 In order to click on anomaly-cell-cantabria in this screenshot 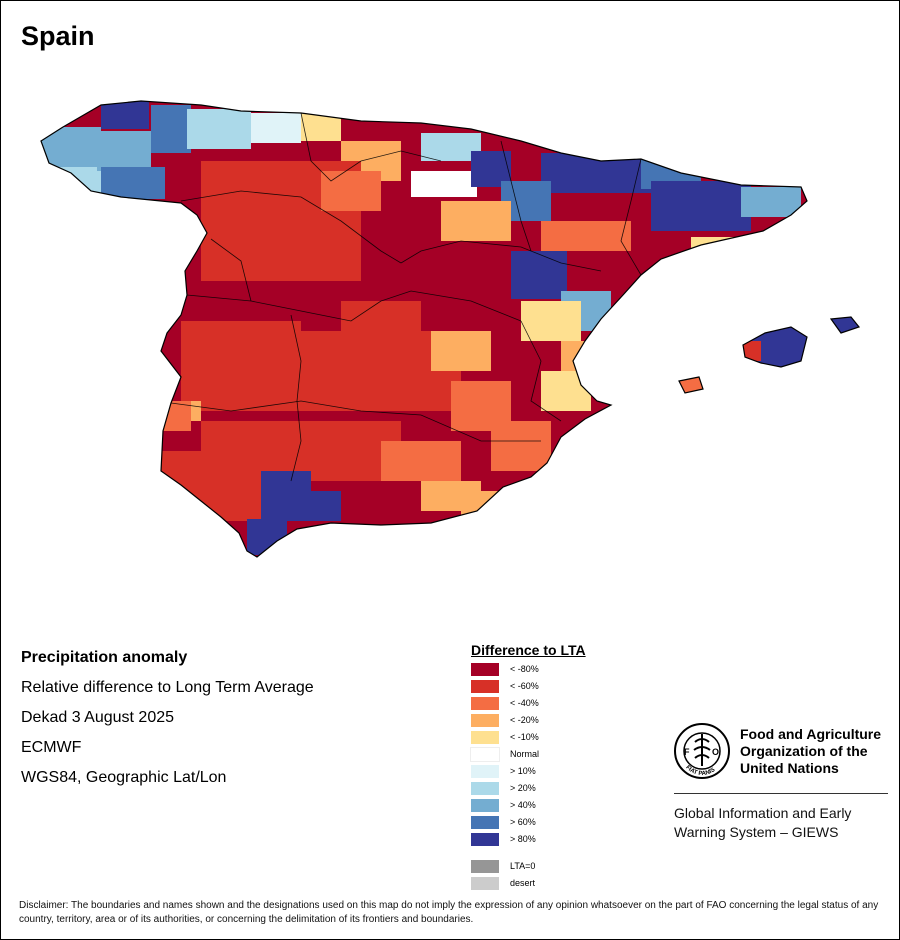, I will do `click(276, 128)`.